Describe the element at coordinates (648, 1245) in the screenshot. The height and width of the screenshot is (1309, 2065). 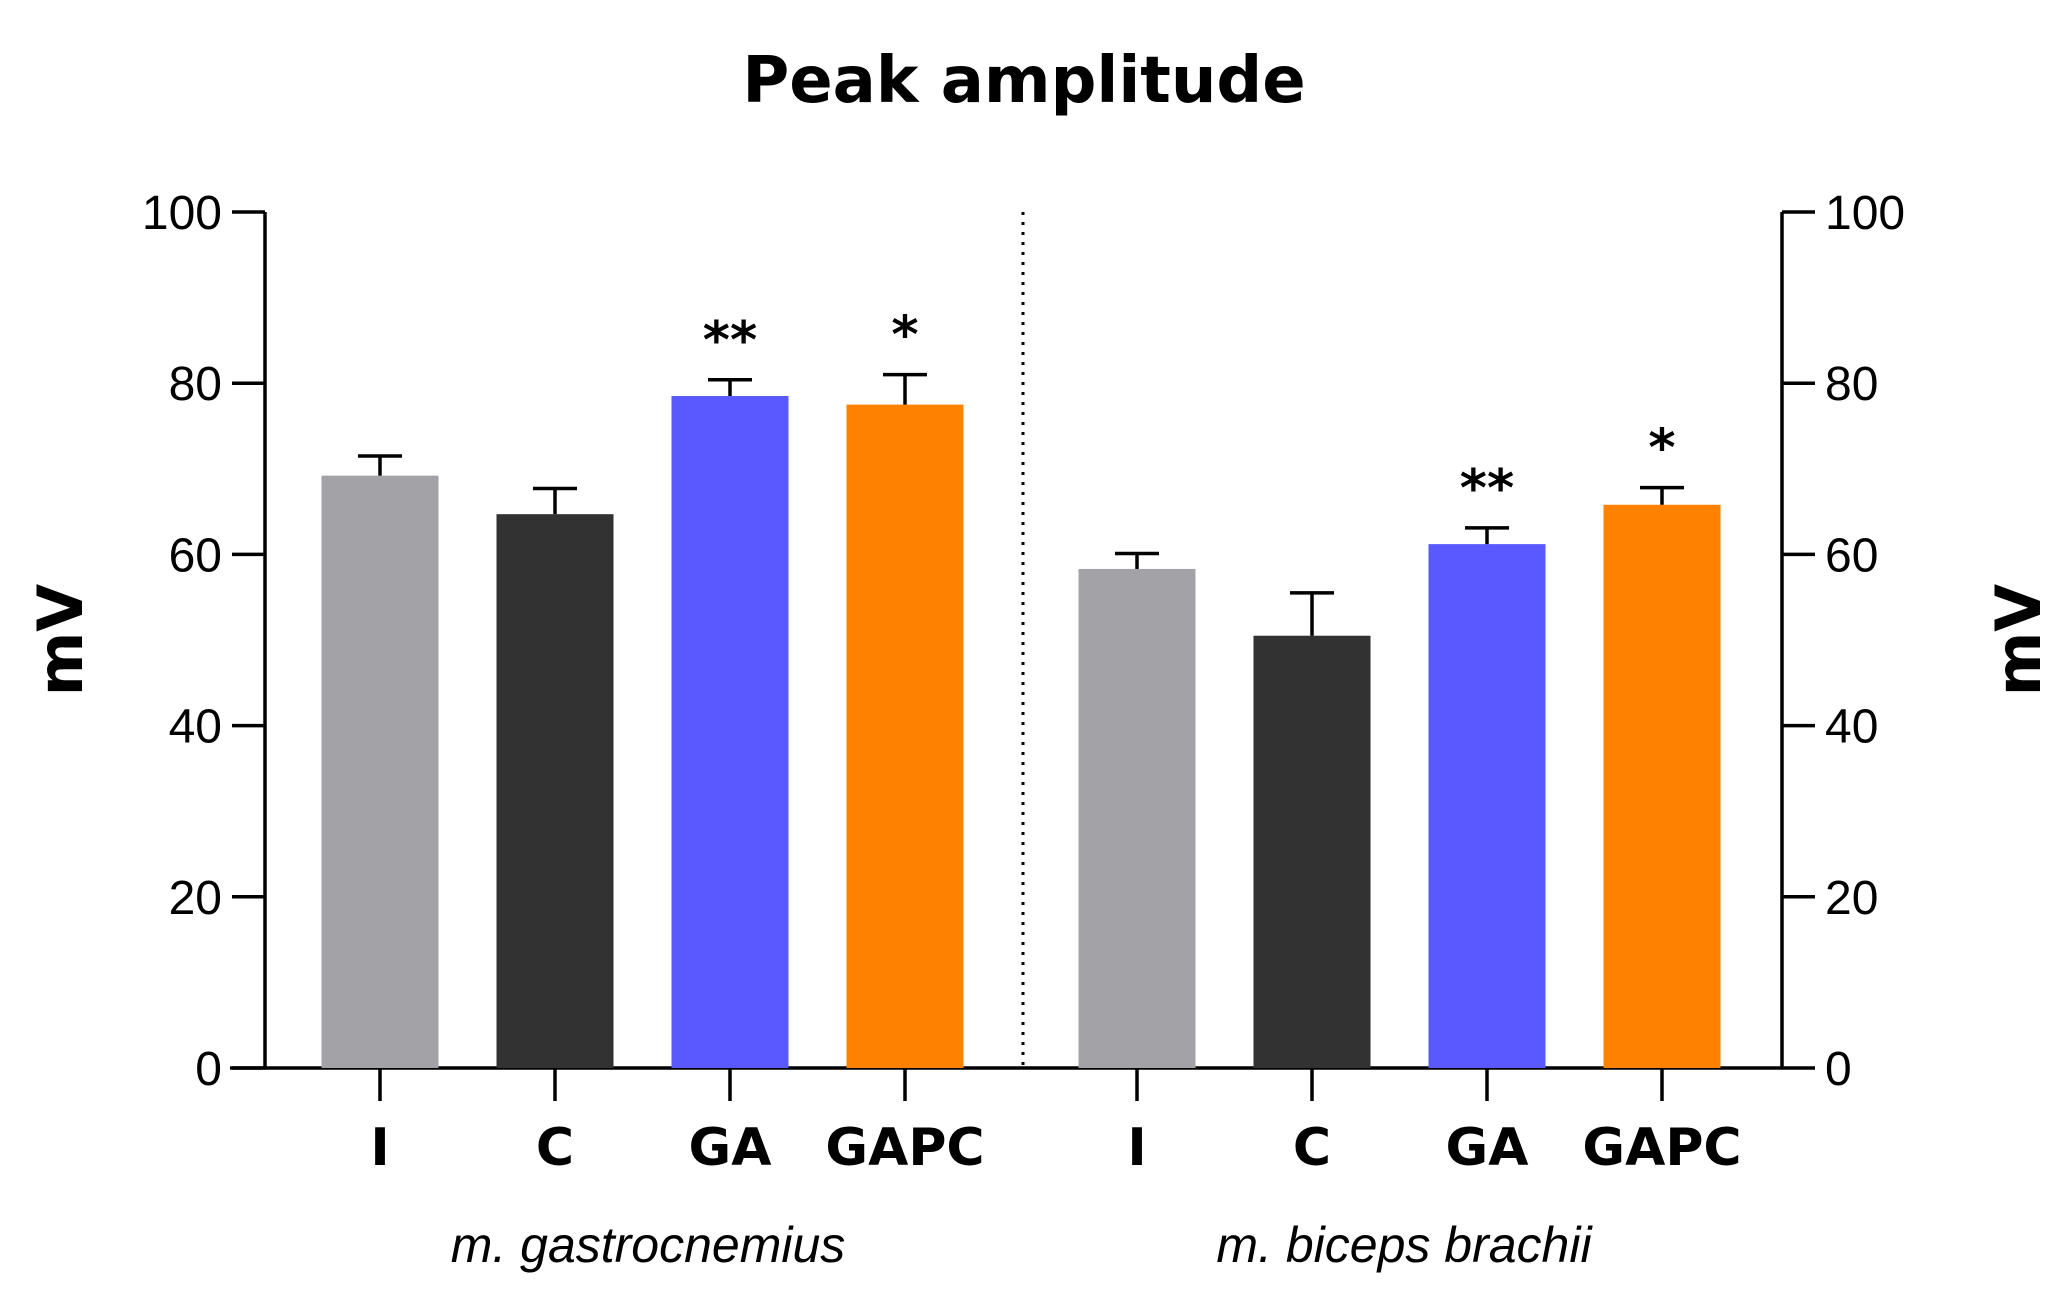
I see `group-label-gastrocnemius: m. gastrocnemius` at that location.